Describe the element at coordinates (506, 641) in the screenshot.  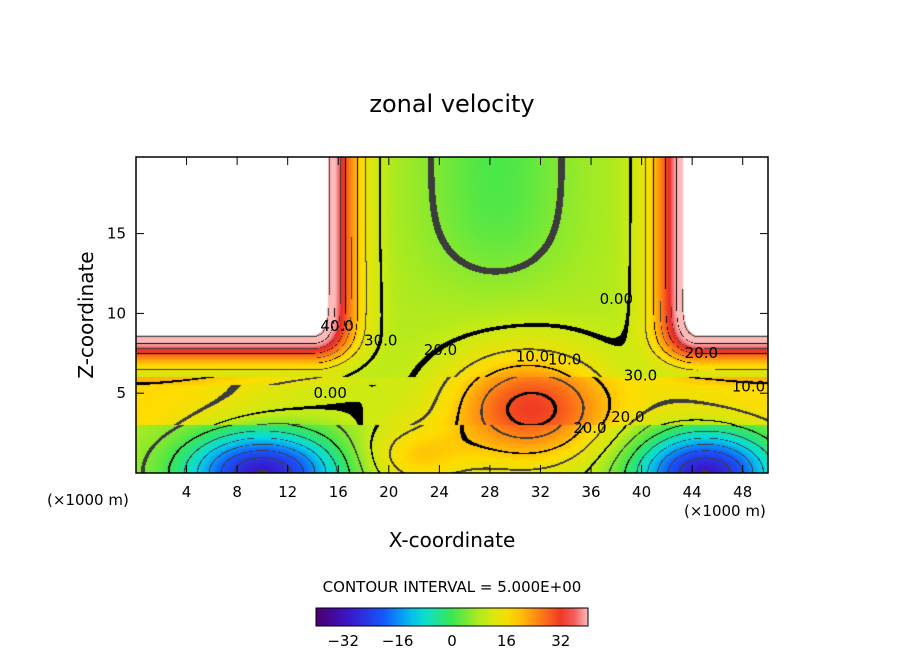
I see `colorbar-tick-label: 16` at that location.